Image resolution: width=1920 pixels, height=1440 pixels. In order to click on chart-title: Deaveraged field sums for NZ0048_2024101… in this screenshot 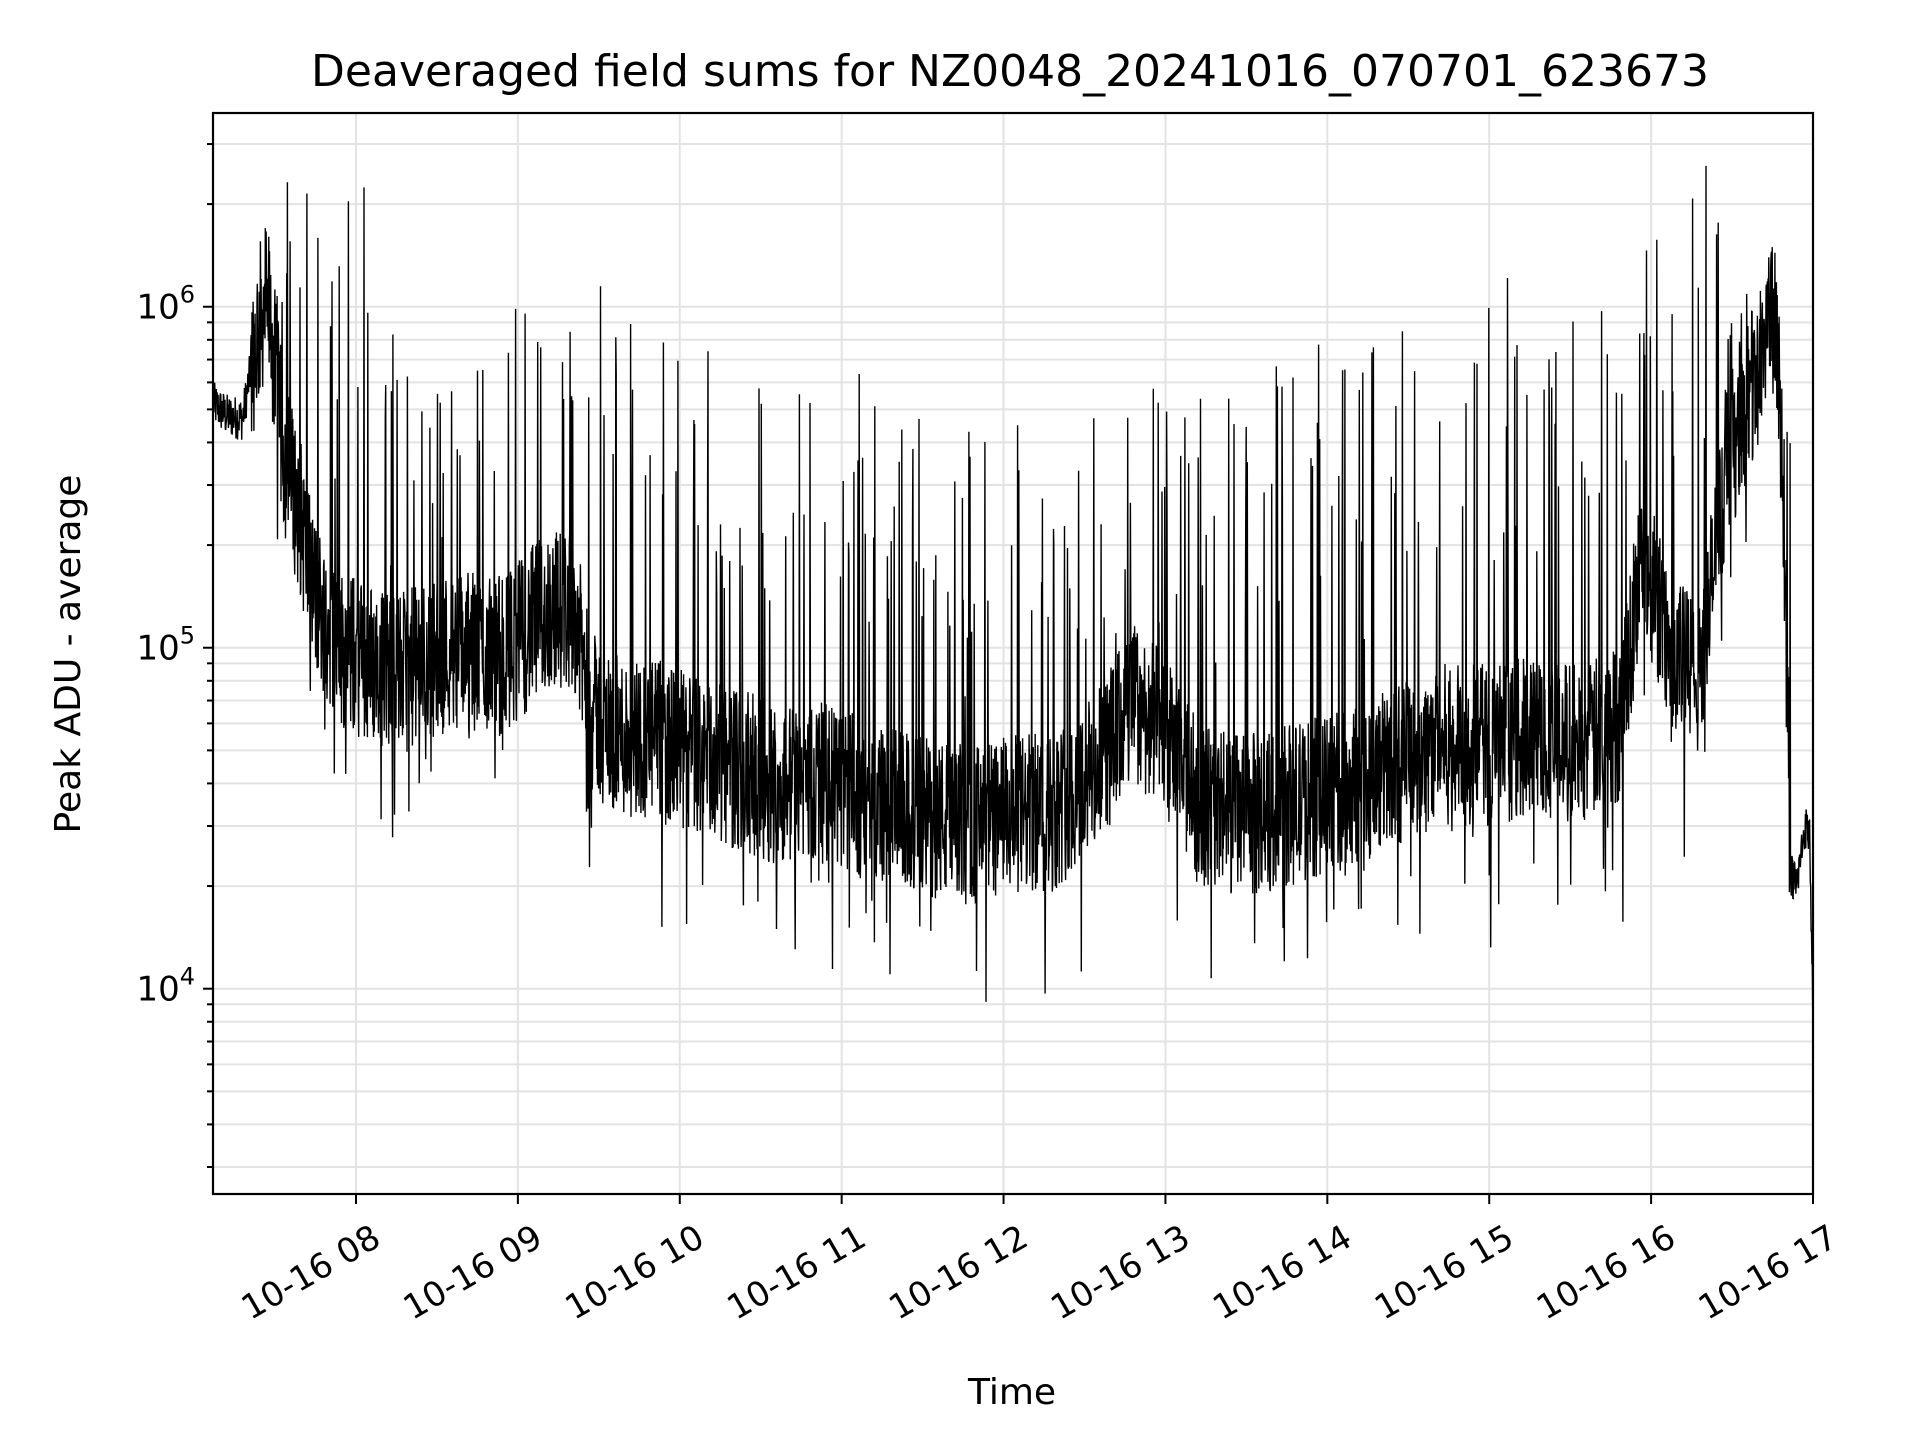, I will do `click(1010, 71)`.